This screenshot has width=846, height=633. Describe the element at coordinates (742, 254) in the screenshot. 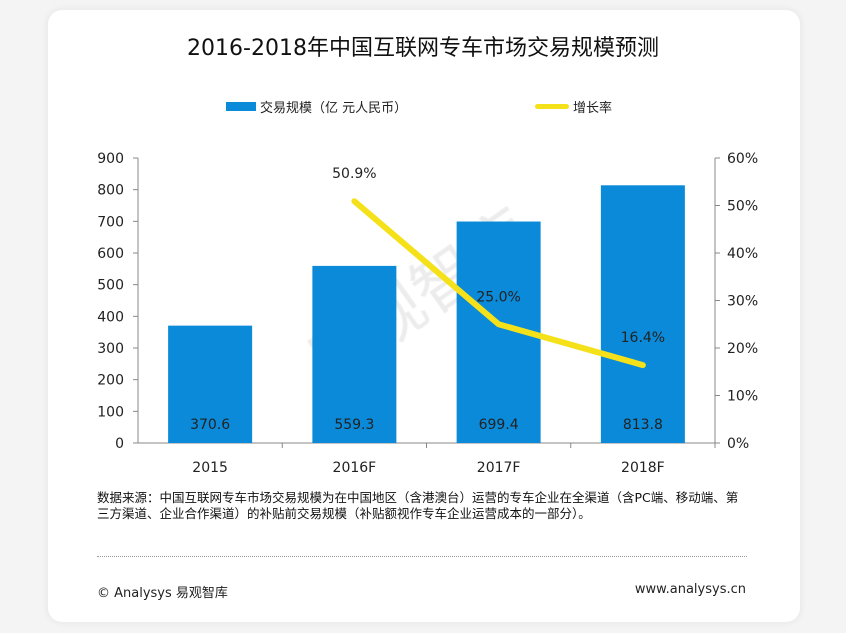

I see `right-tick-label: 40%` at that location.